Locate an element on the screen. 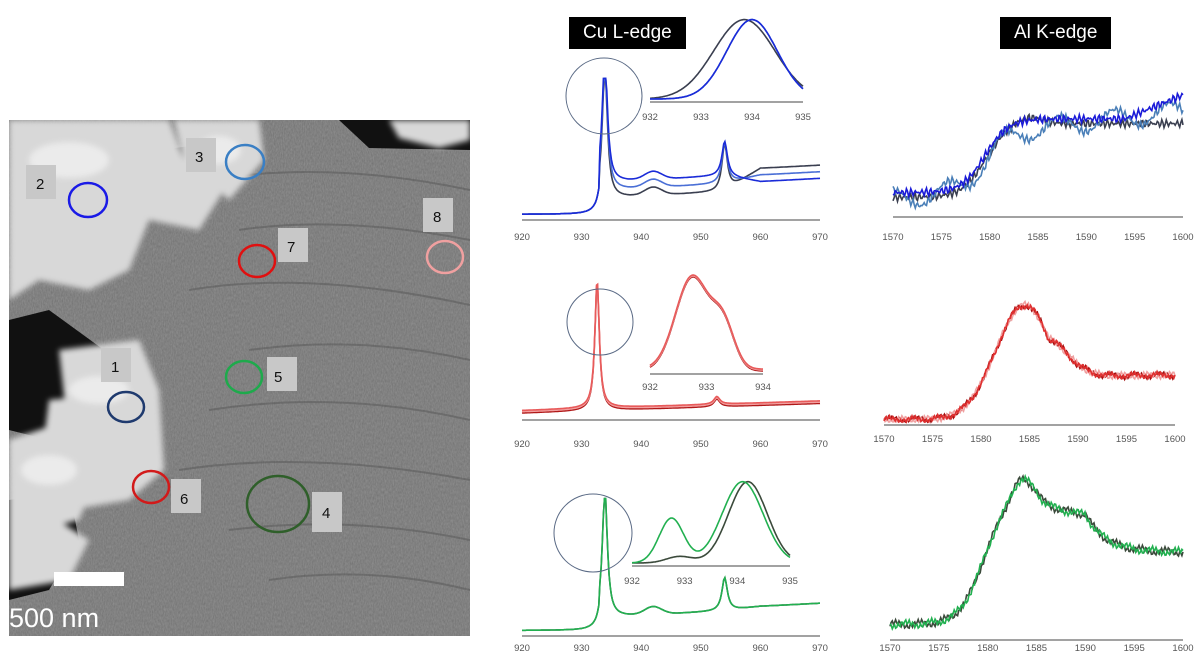 The width and height of the screenshot is (1195, 660). cu-red-plot: 920 930 940 950 960 970 932 933 934 is located at coordinates (671, 362).